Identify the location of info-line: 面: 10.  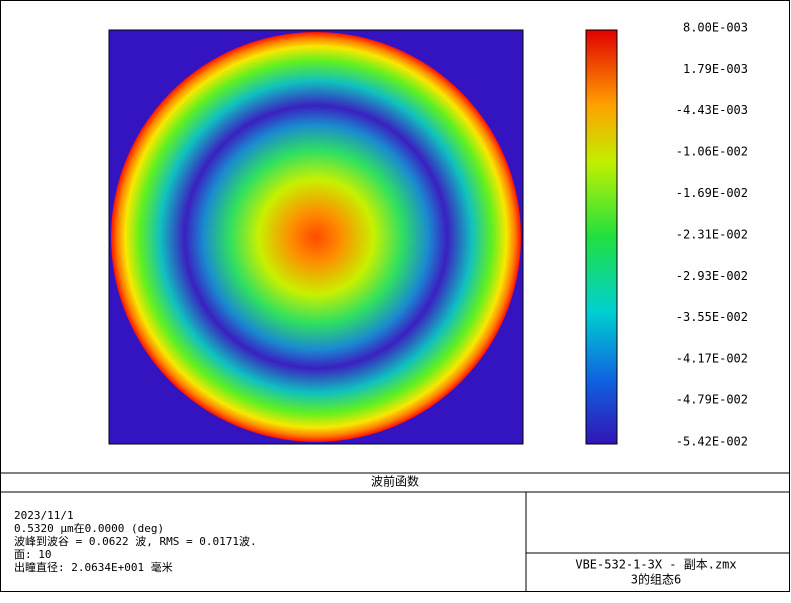
(33, 554).